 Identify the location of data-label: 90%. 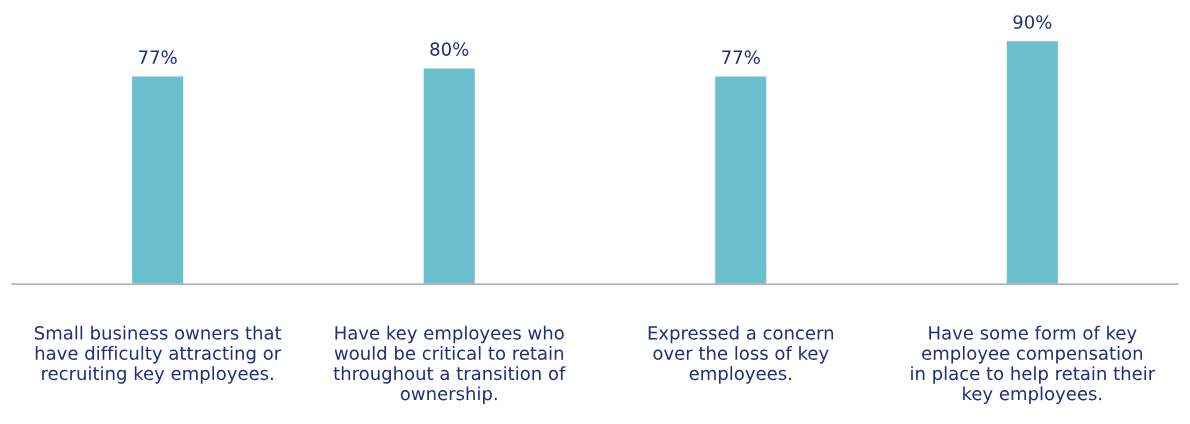
(1032, 22).